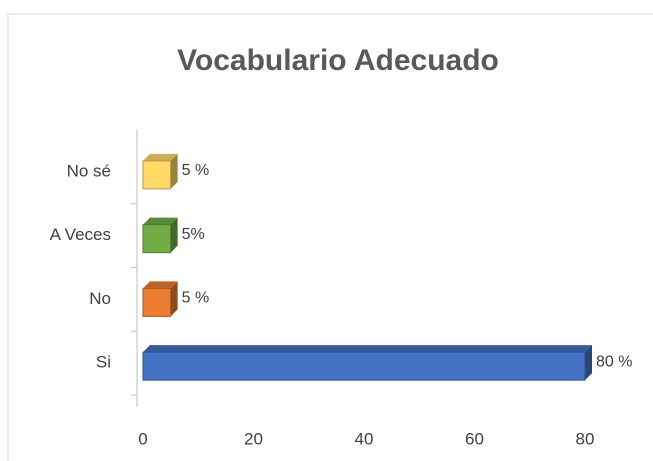 This screenshot has width=653, height=461. I want to click on y-tick-label: No, so click(100, 298).